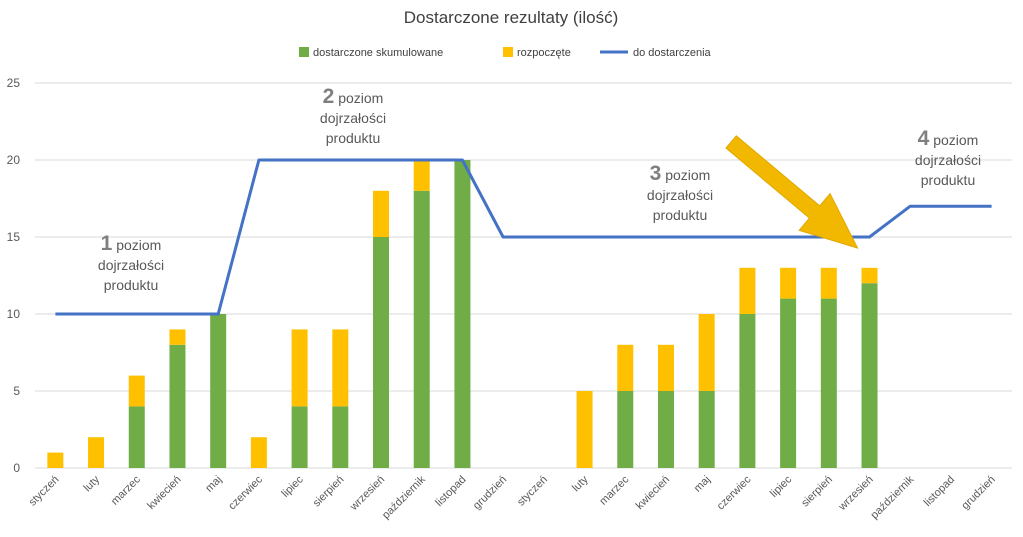 The height and width of the screenshot is (537, 1023). What do you see at coordinates (14, 275) in the screenshot?
I see `y-axis: 0 5 10 15 20 25` at bounding box center [14, 275].